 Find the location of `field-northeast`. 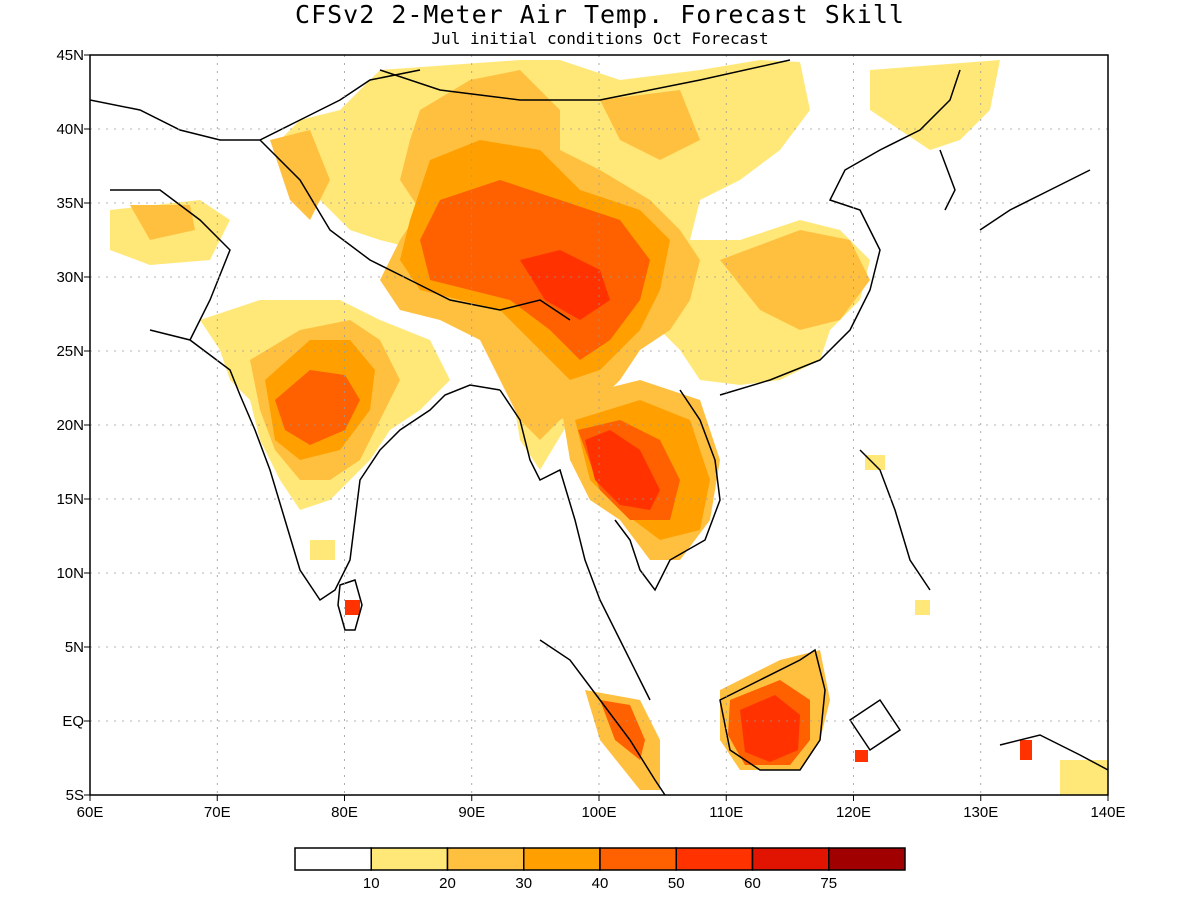

field-northeast is located at coordinates (935, 105).